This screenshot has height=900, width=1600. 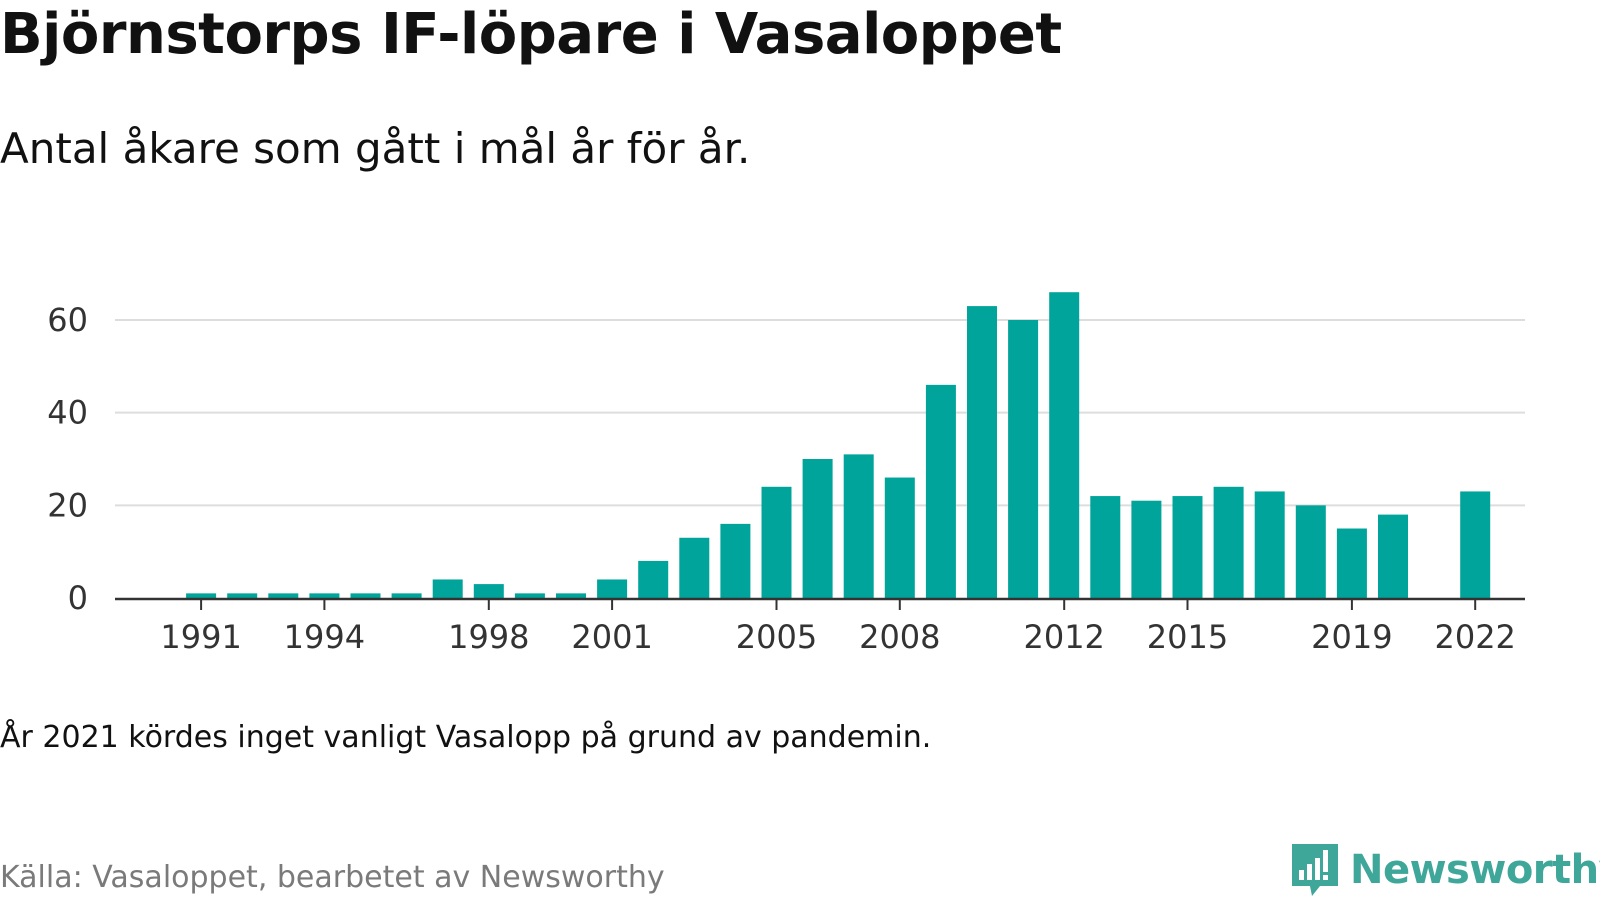 I want to click on y-tick-label-60: 60, so click(x=67, y=320).